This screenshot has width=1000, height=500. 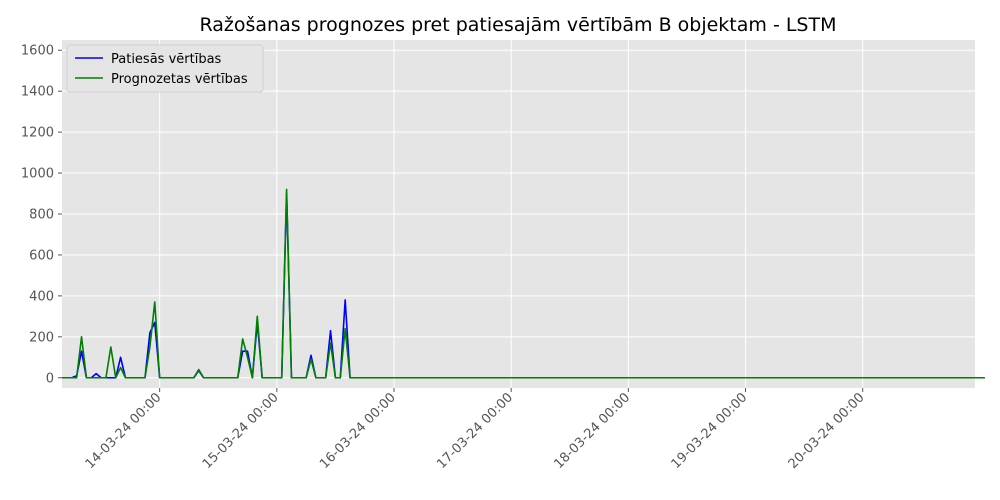 I want to click on y-tick-label: 1600, so click(x=37, y=51).